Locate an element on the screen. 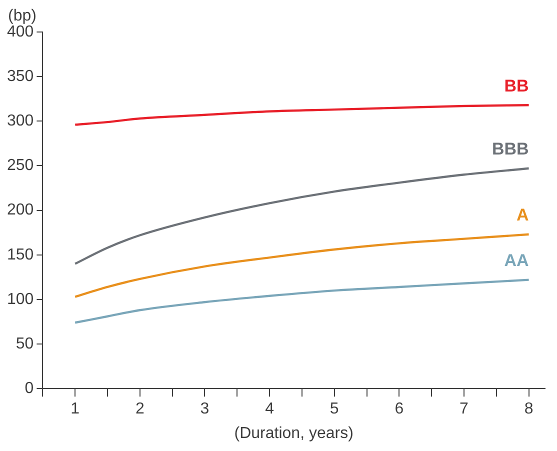 The height and width of the screenshot is (451, 557). series-label: A is located at coordinates (522, 215).